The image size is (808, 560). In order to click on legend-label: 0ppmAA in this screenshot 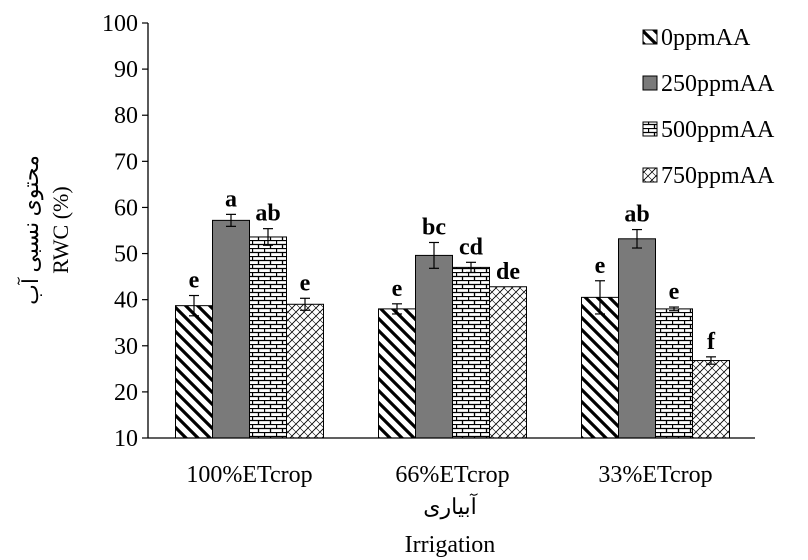, I will do `click(706, 38)`.